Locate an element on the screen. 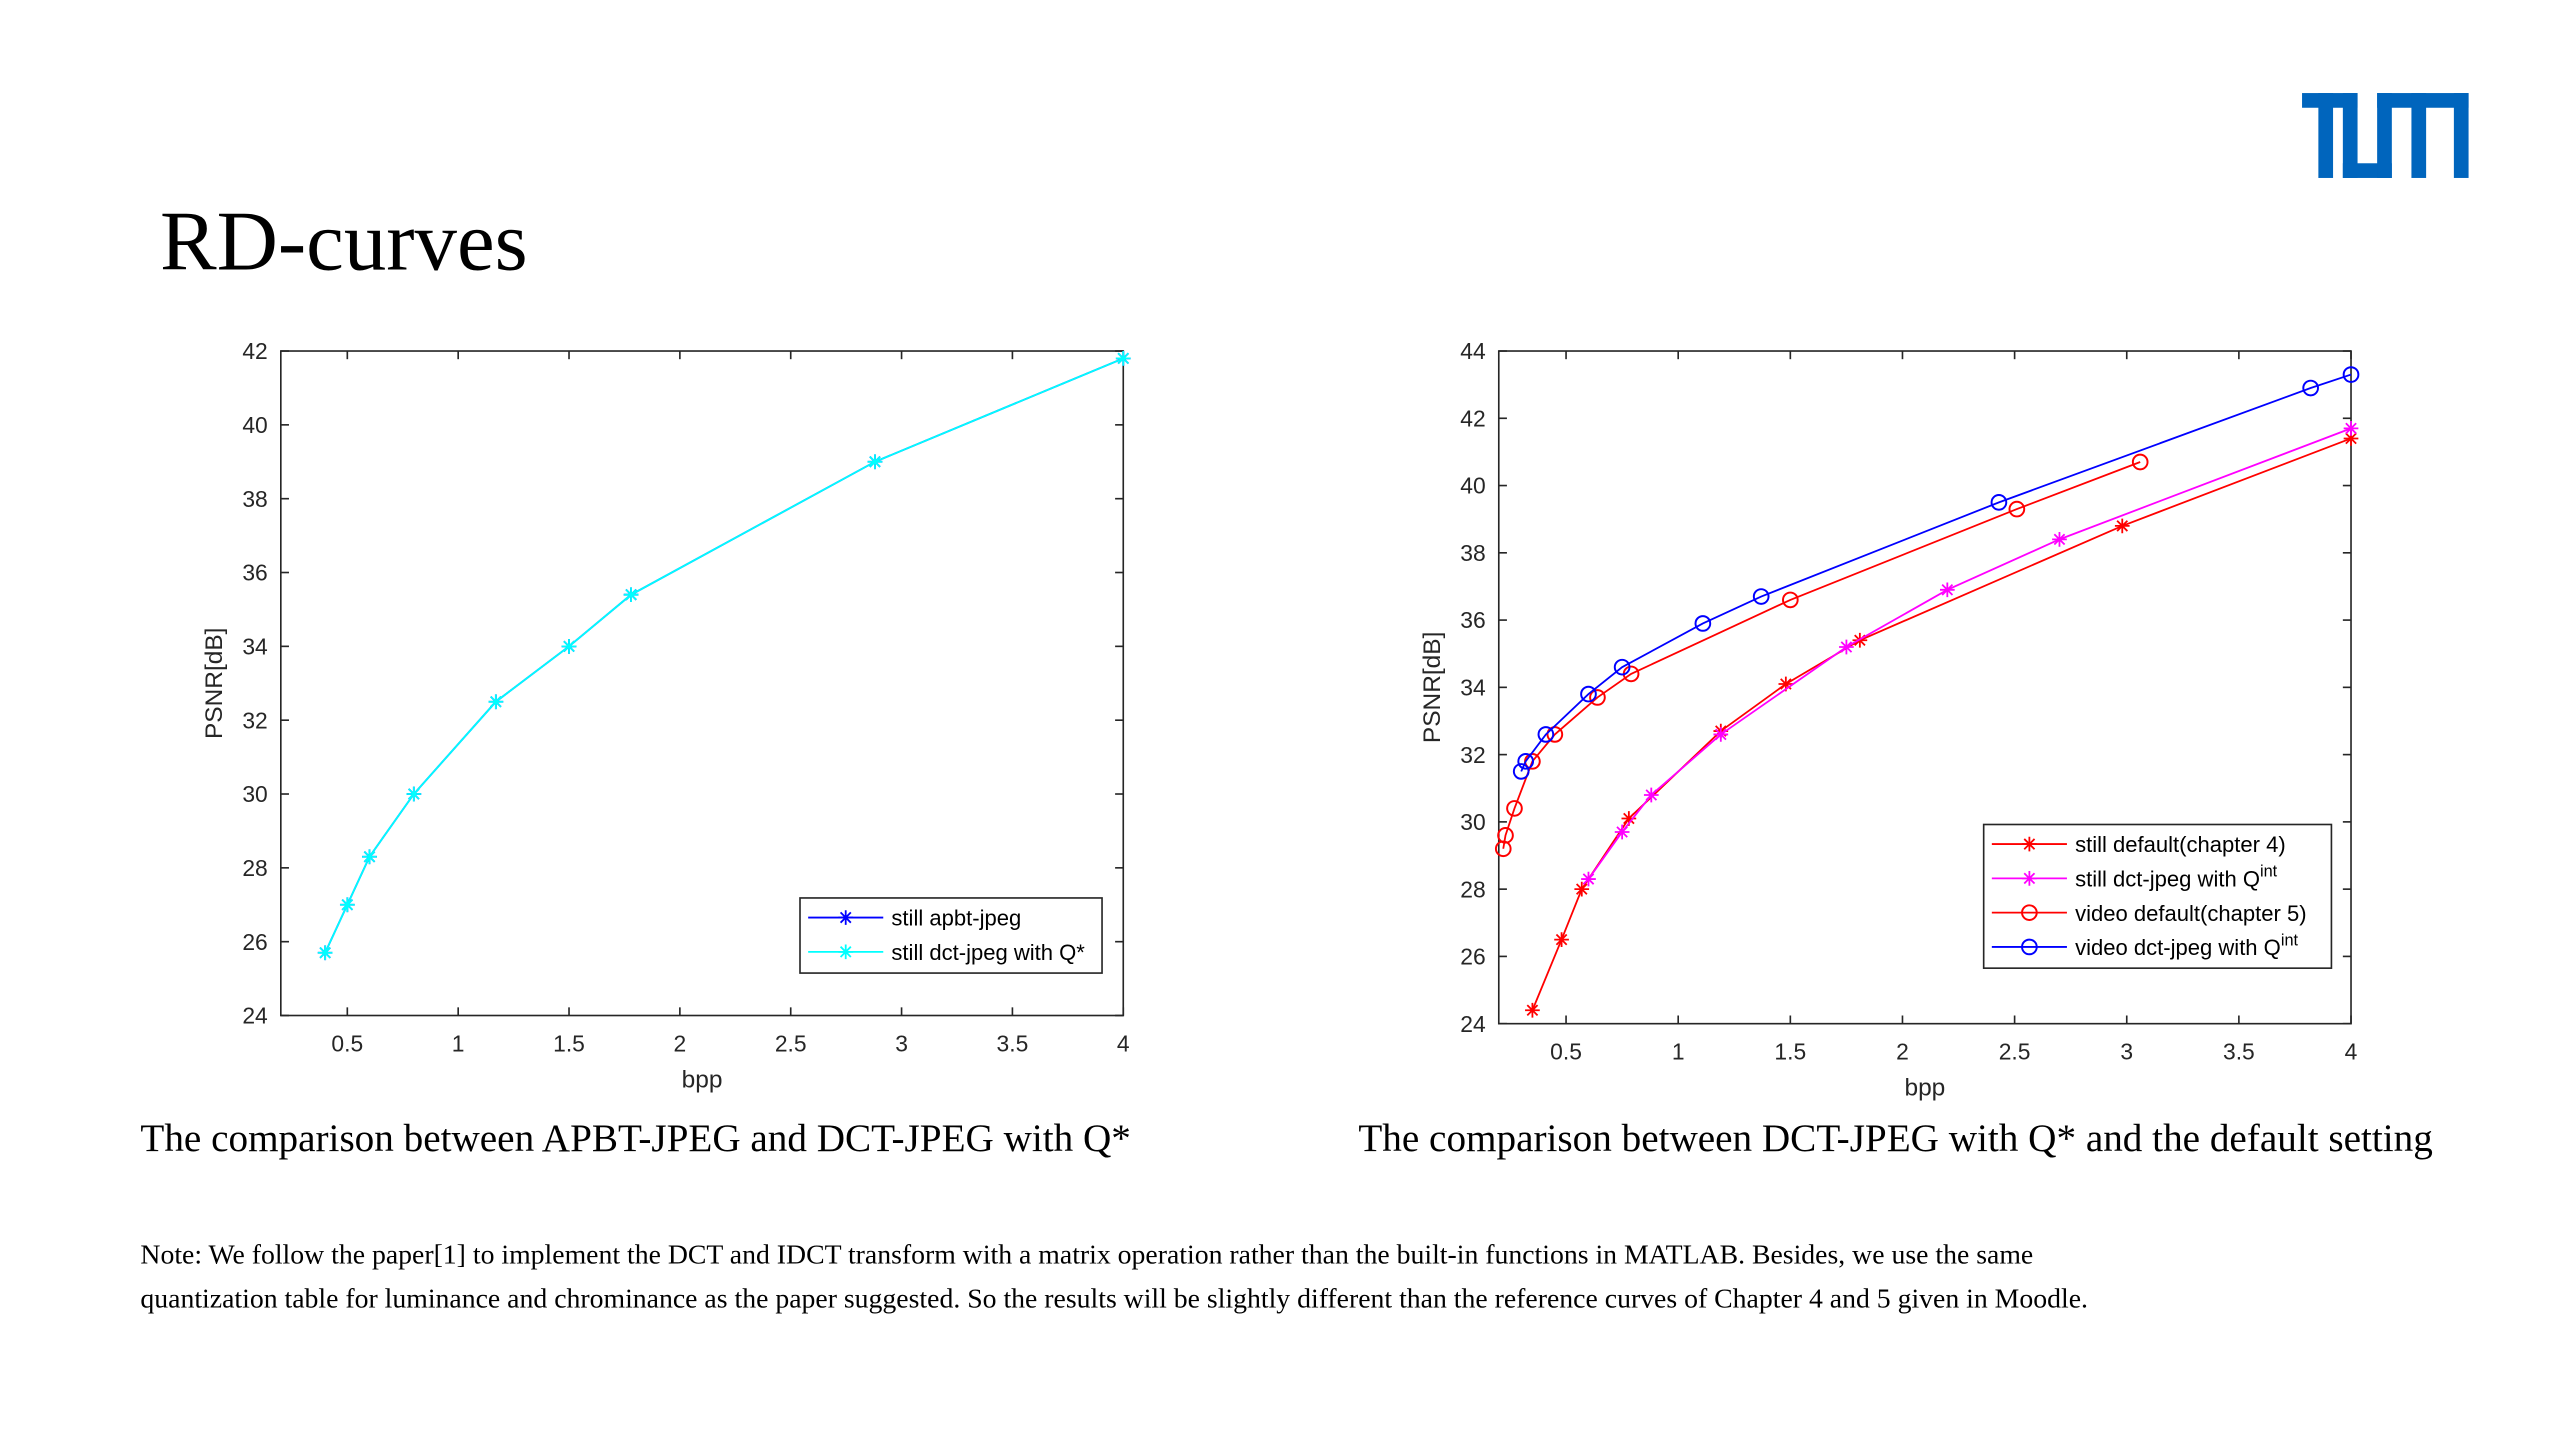  x-tick-label: 1 is located at coordinates (1678, 1052).